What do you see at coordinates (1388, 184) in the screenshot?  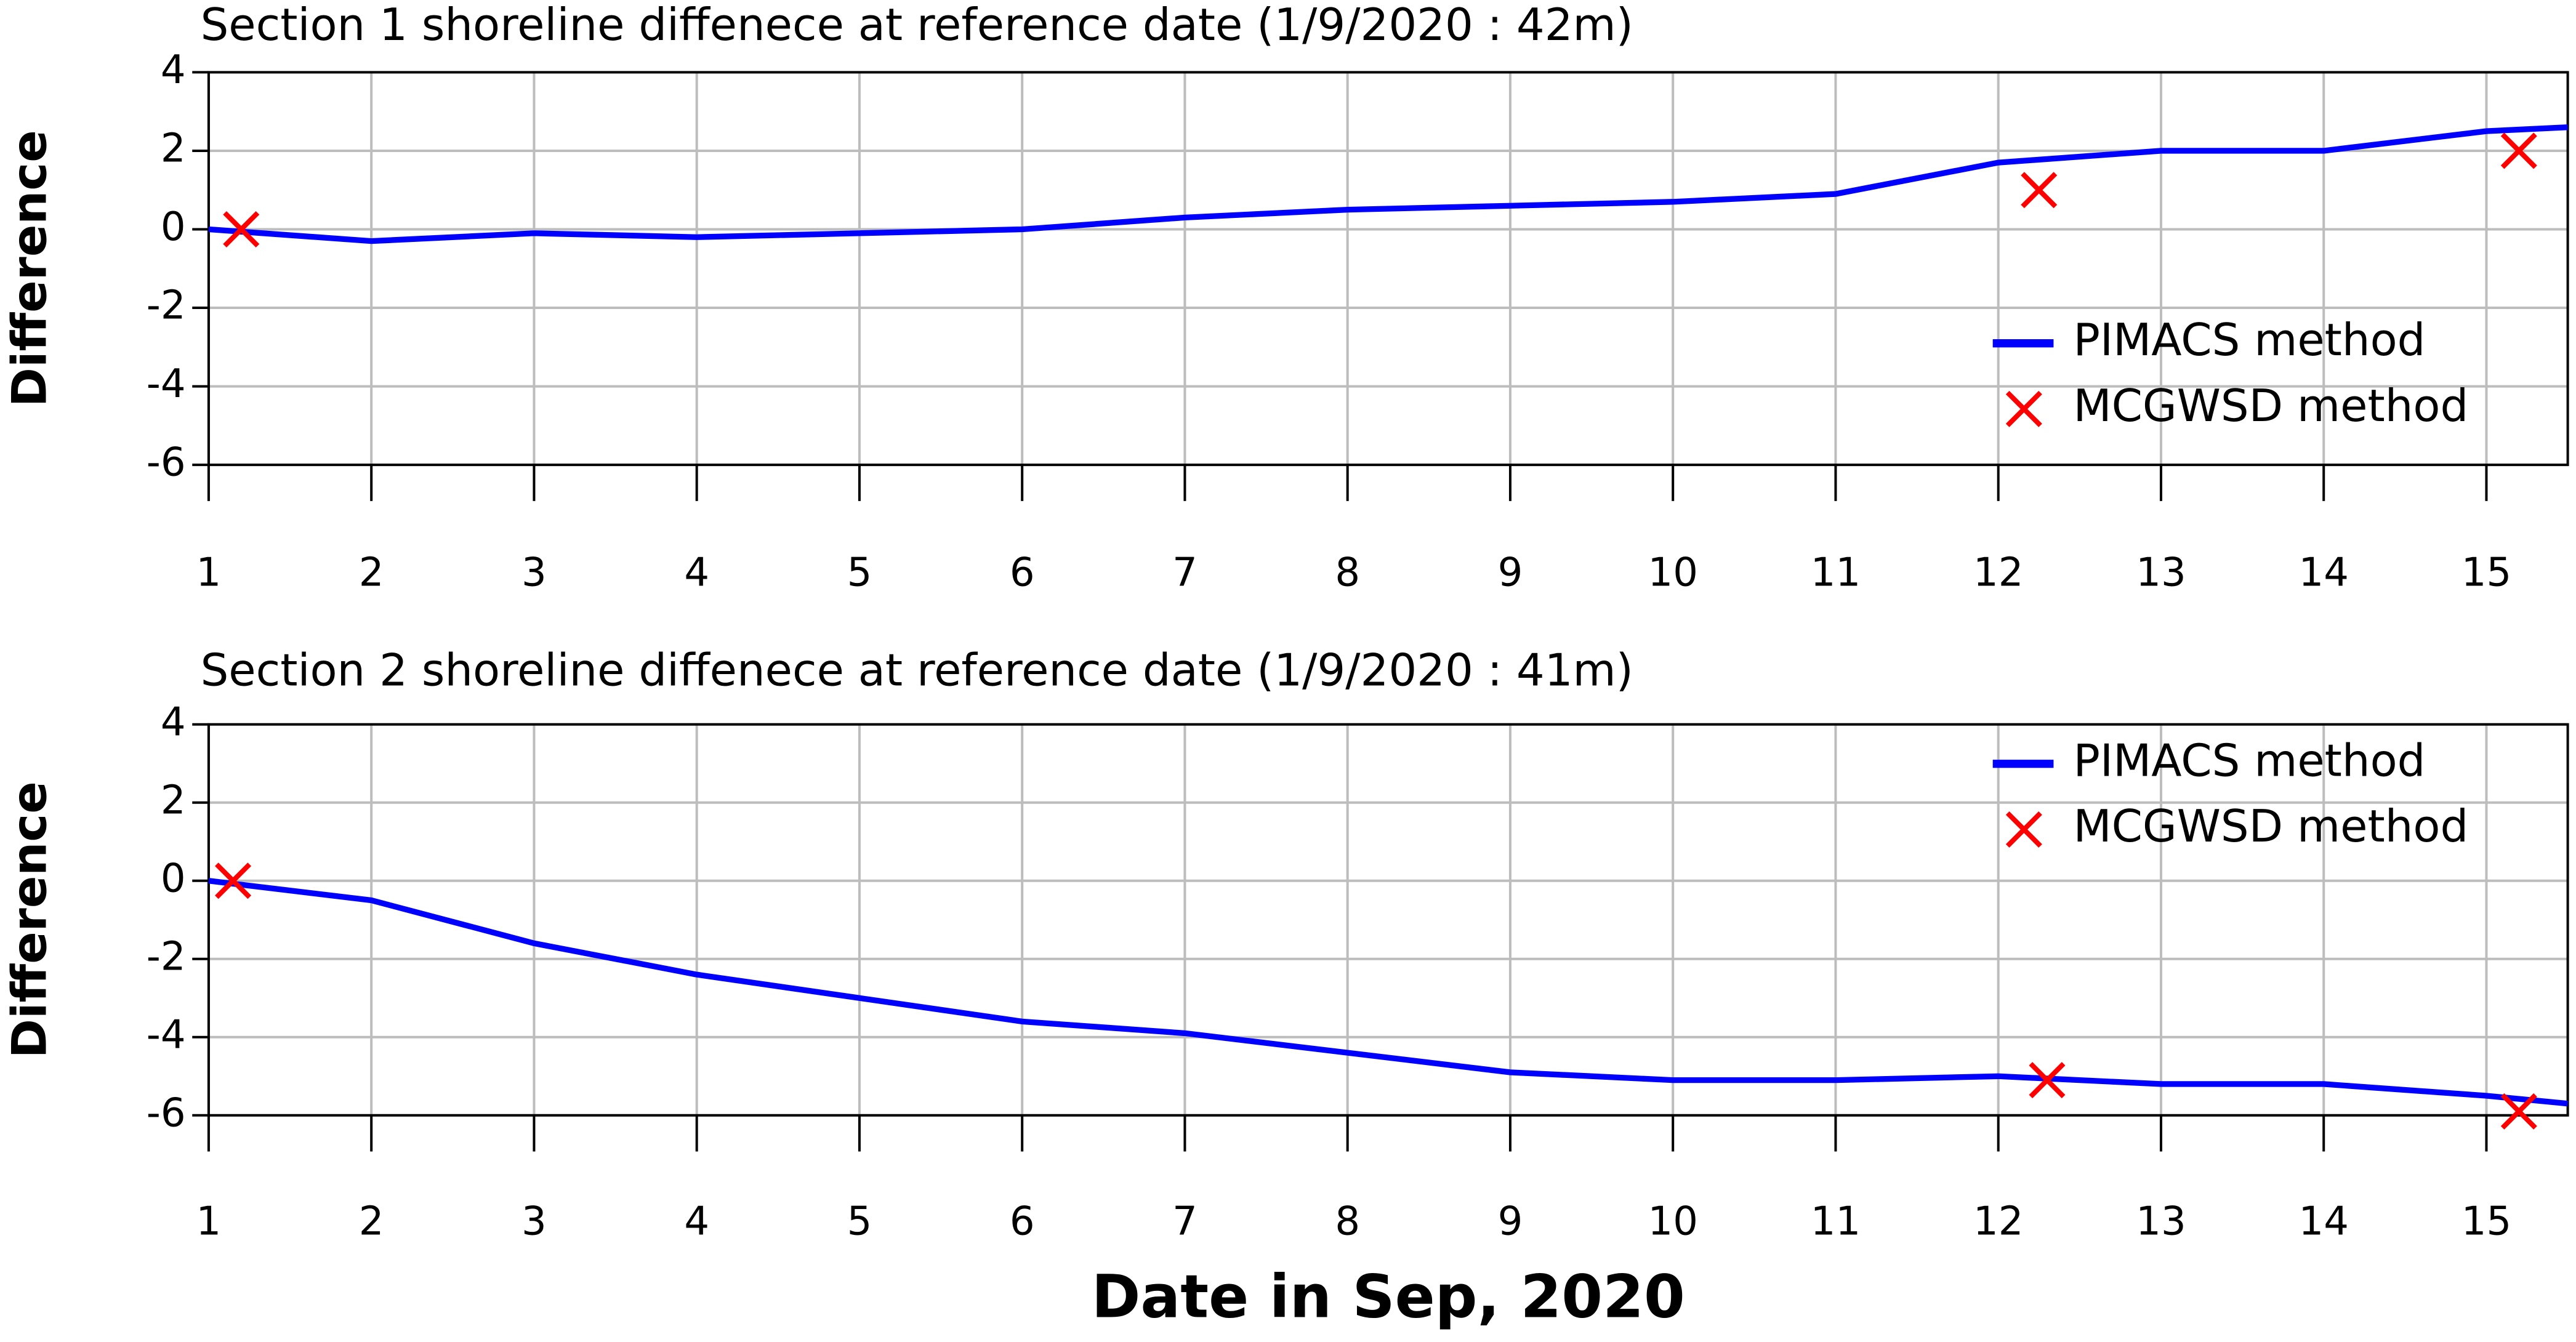 I see `line-series` at bounding box center [1388, 184].